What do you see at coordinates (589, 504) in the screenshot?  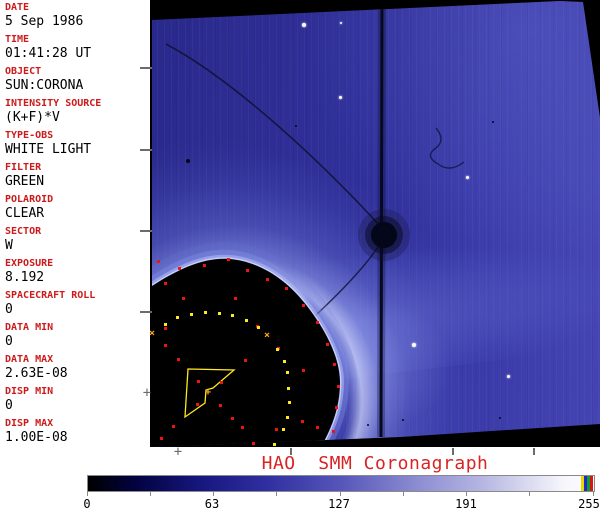 I see `colorbar-tick-label: 255` at bounding box center [589, 504].